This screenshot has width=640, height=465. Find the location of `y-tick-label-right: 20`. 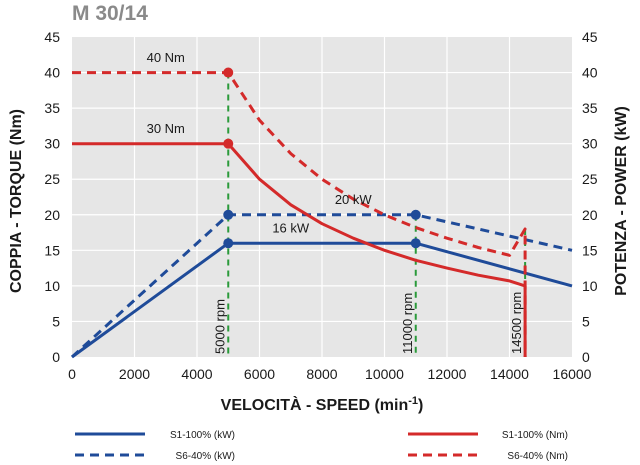

y-tick-label-right: 20 is located at coordinates (590, 215).